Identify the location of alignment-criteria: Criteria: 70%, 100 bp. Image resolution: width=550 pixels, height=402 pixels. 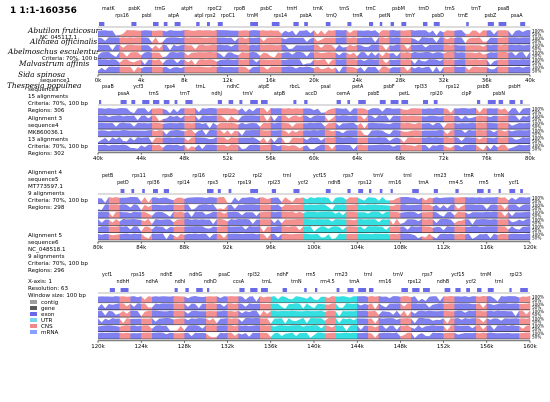
(58, 201).